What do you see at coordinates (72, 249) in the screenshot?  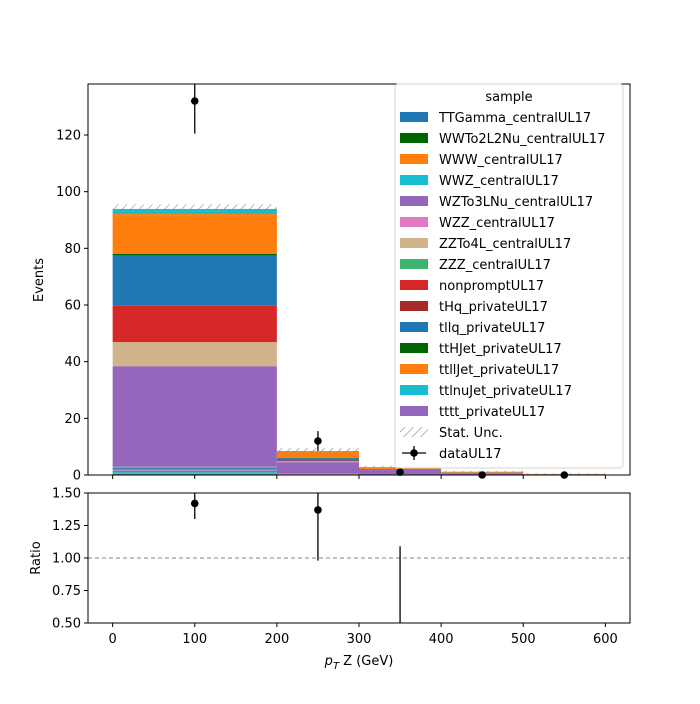 I see `y-tick-label: 80` at bounding box center [72, 249].